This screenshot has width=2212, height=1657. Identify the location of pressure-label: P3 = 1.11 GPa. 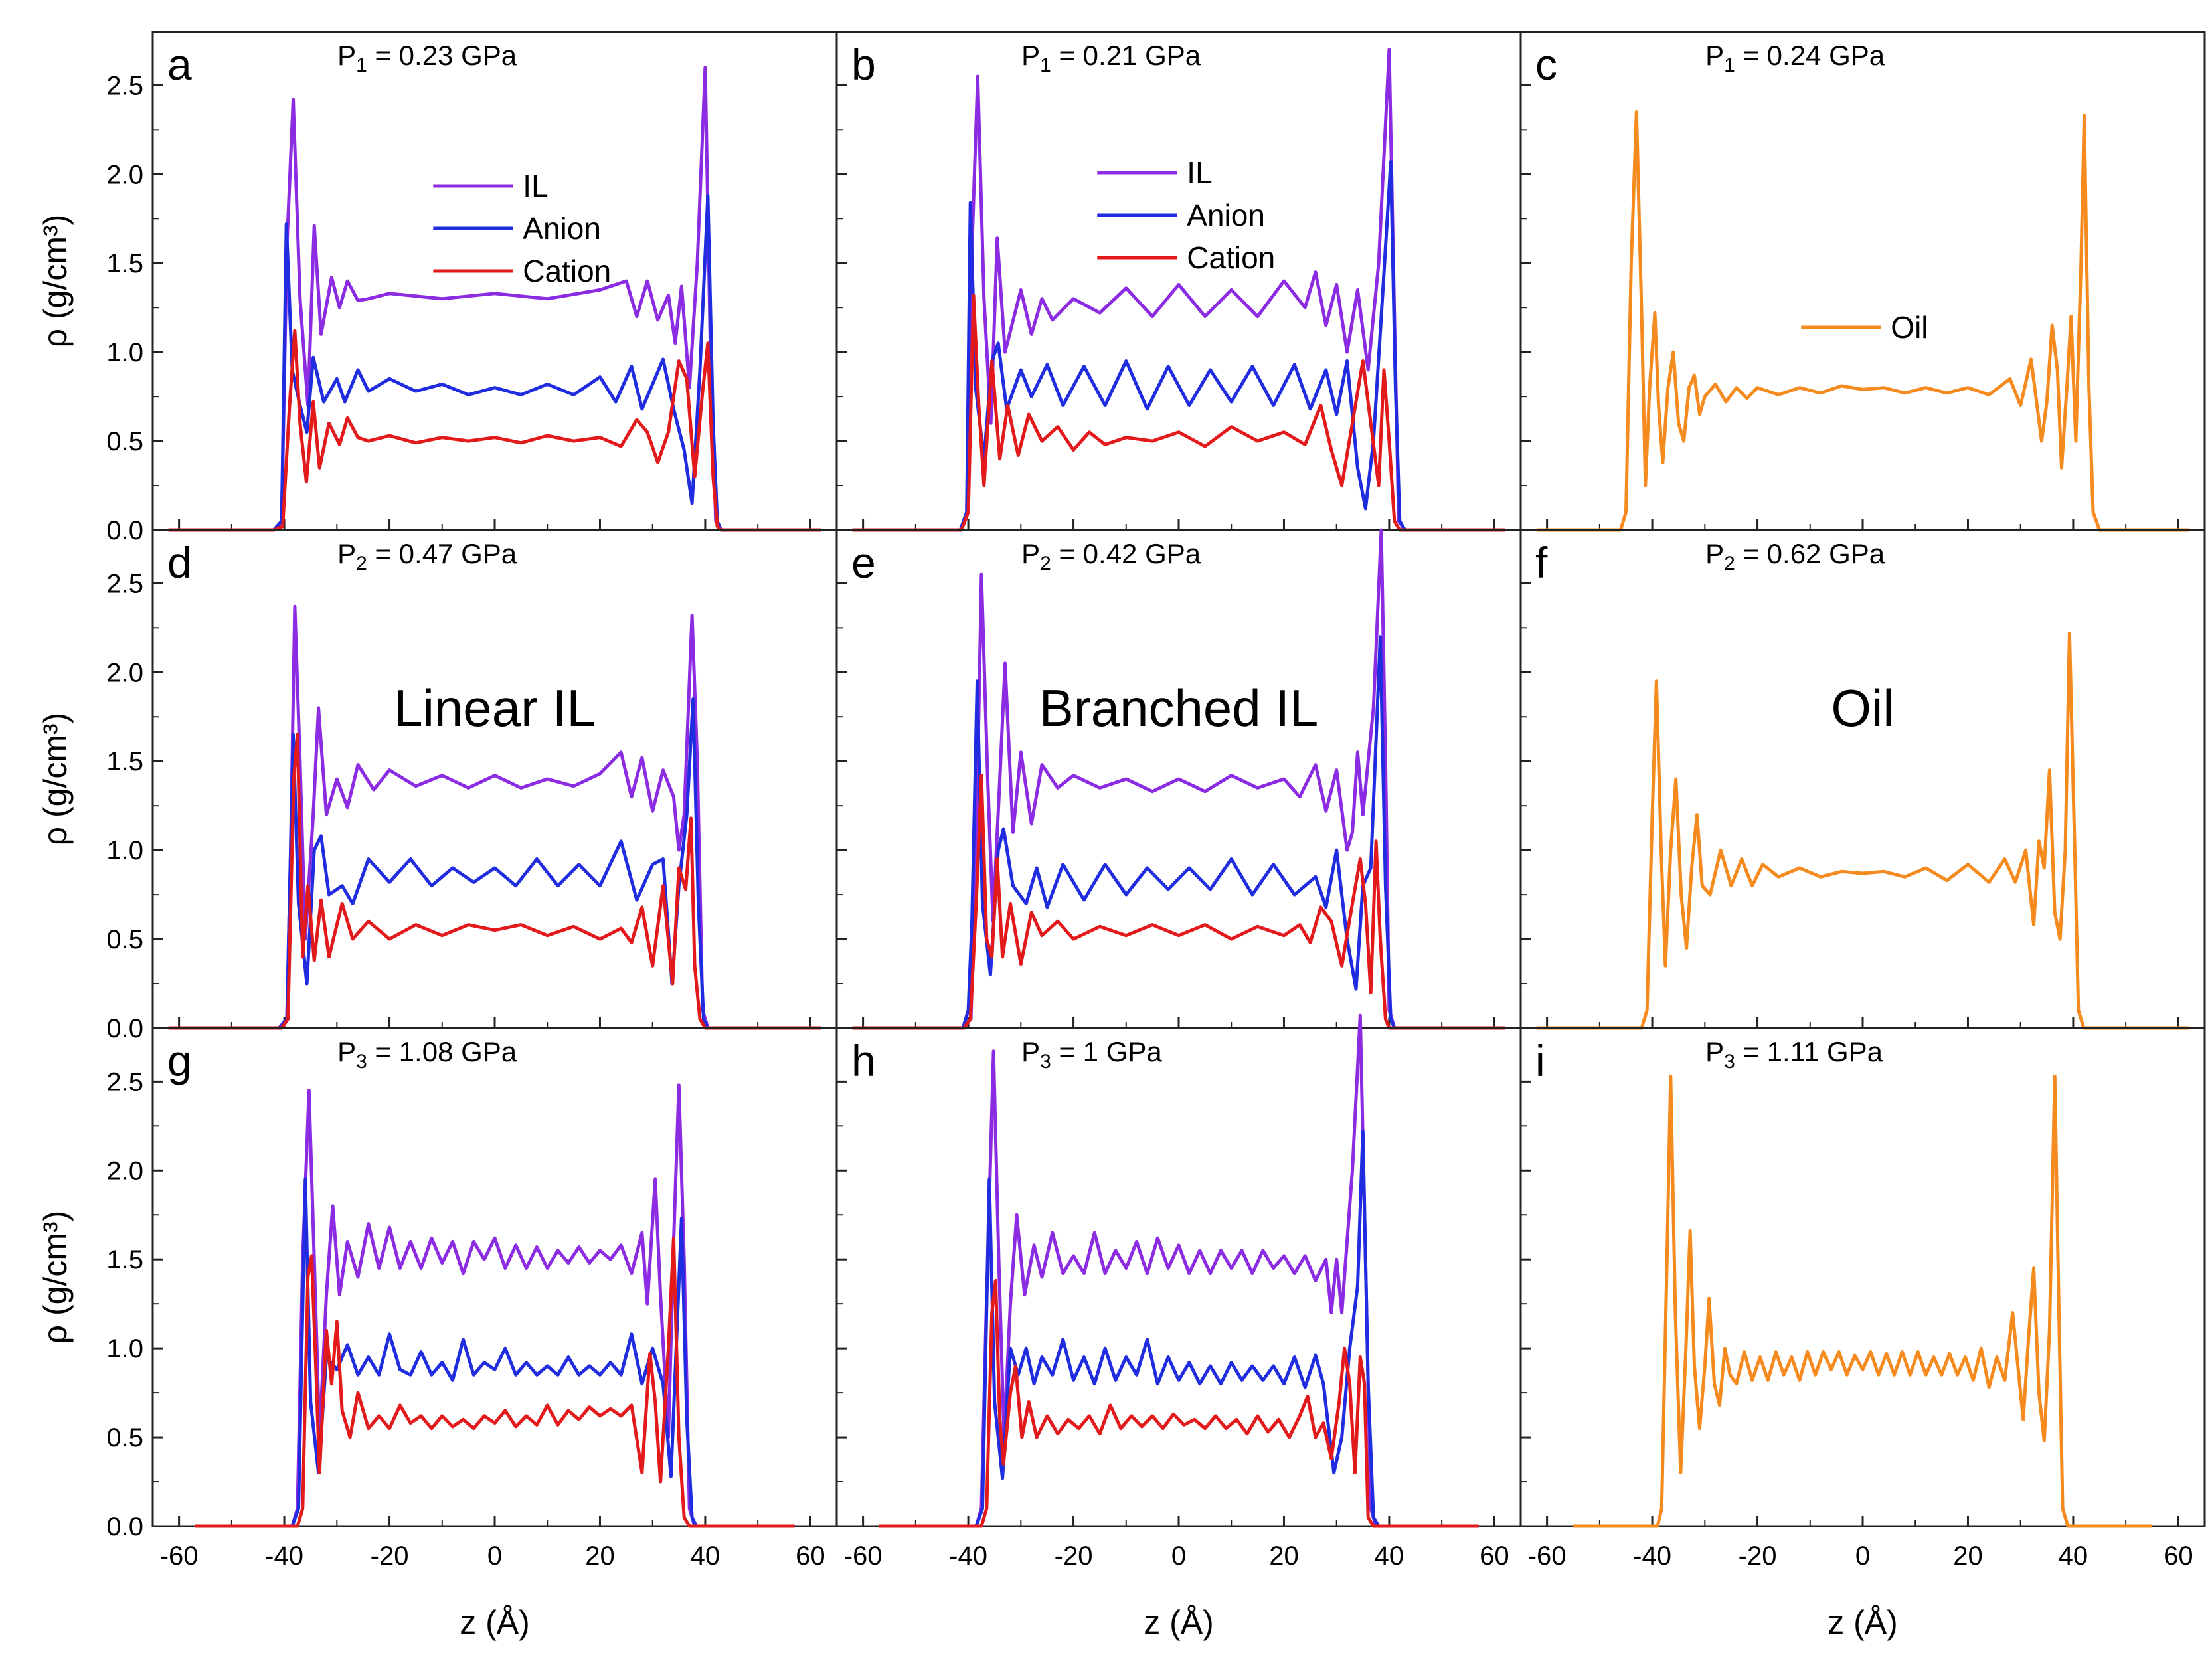
(1794, 1055).